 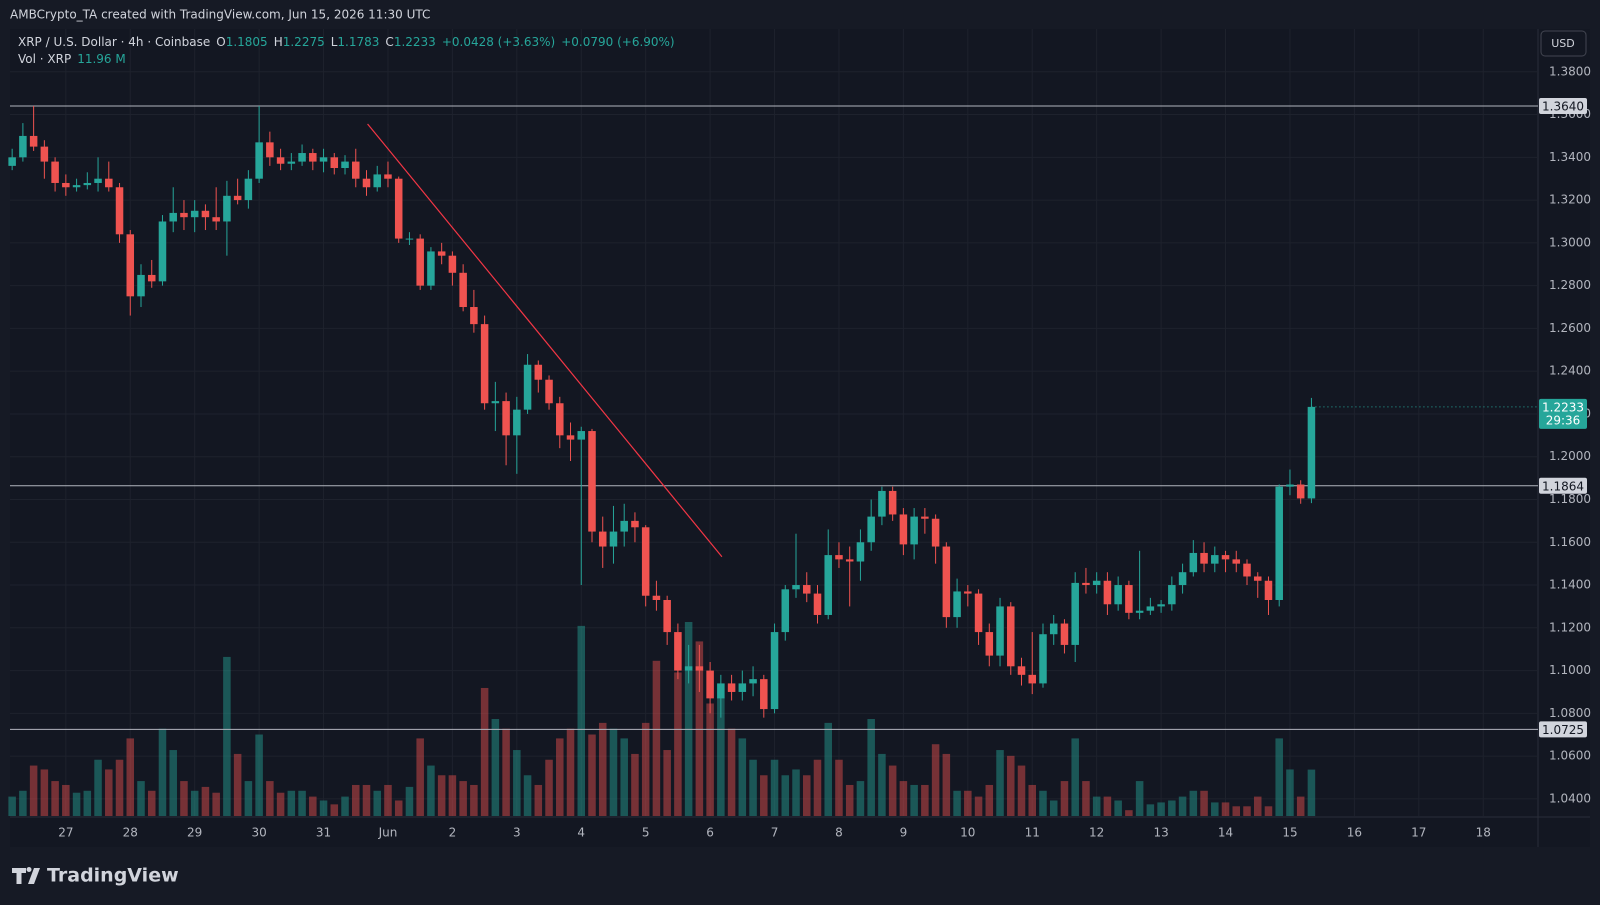 What do you see at coordinates (1570, 627) in the screenshot?
I see `y-tick-label: 1.1200` at bounding box center [1570, 627].